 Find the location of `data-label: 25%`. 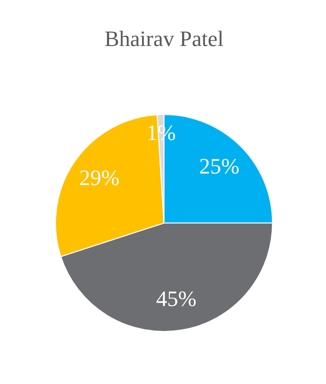

data-label: 25% is located at coordinates (219, 166).